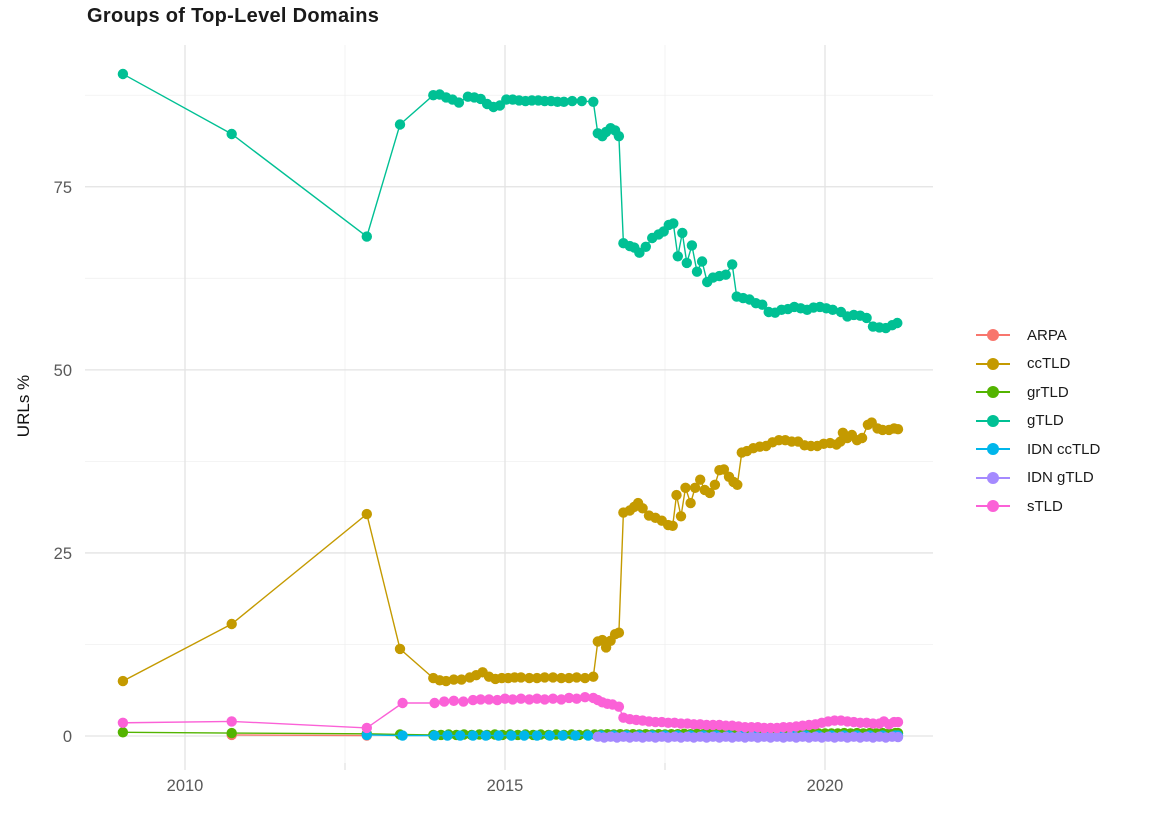  I want to click on legend-label: sTLD, so click(1045, 506).